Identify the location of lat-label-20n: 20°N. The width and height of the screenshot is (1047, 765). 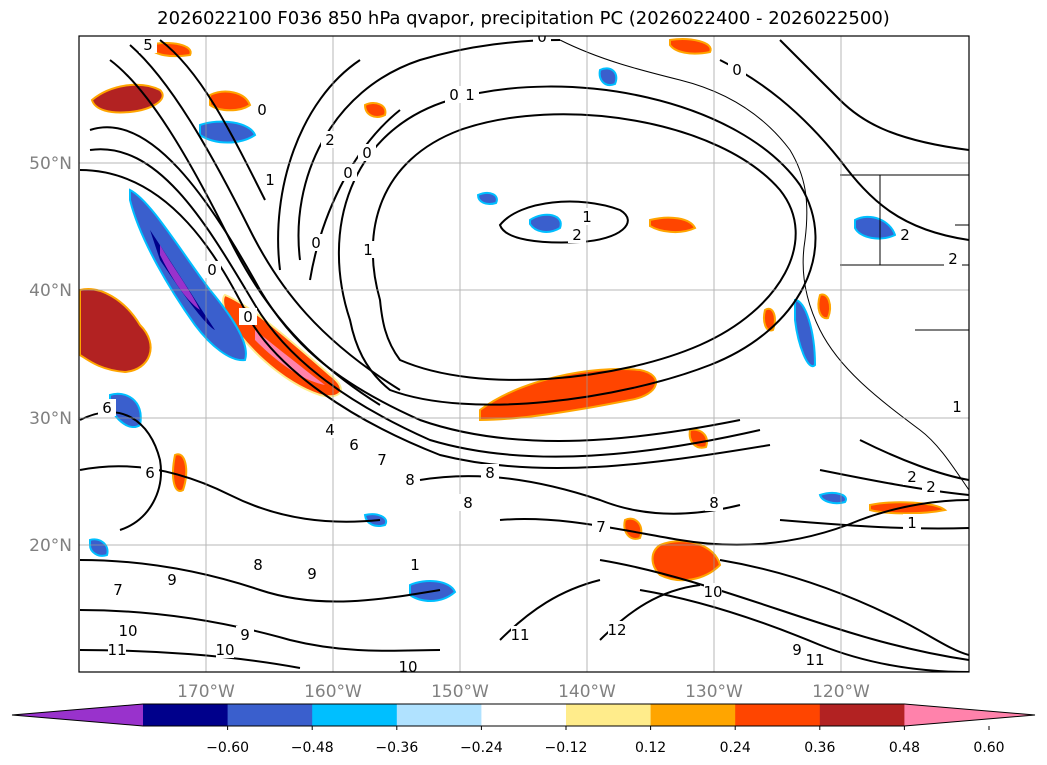
(50, 546).